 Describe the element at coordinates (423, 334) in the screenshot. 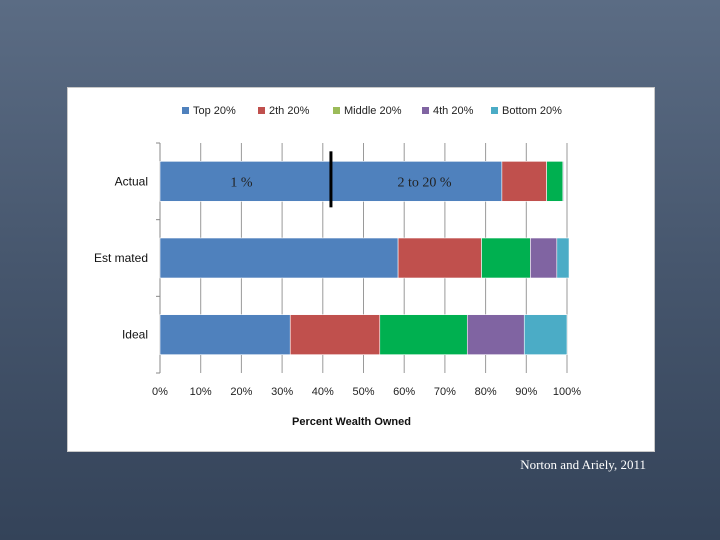

I see `bar-ideal-middle-20-` at that location.